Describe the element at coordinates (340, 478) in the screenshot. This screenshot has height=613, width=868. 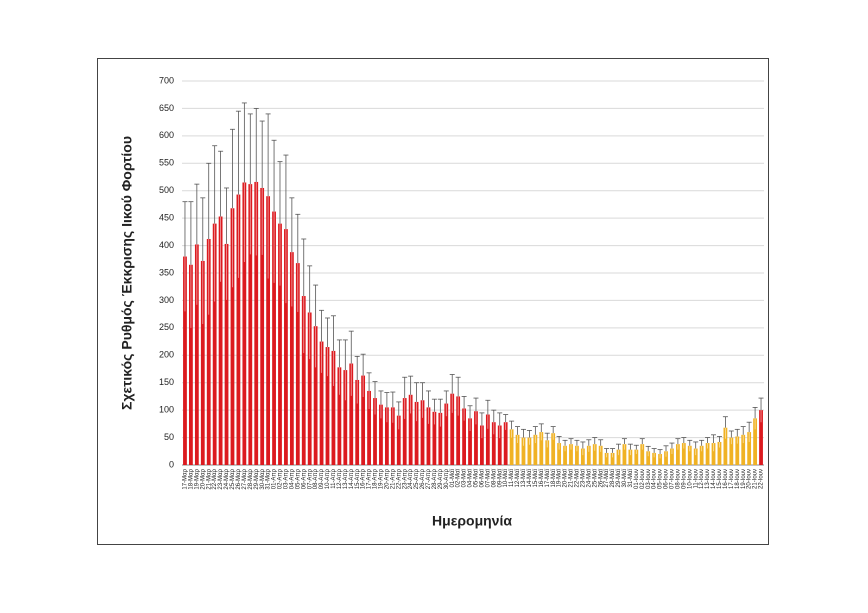
I see `x-tick-label: 12-Απρ` at that location.